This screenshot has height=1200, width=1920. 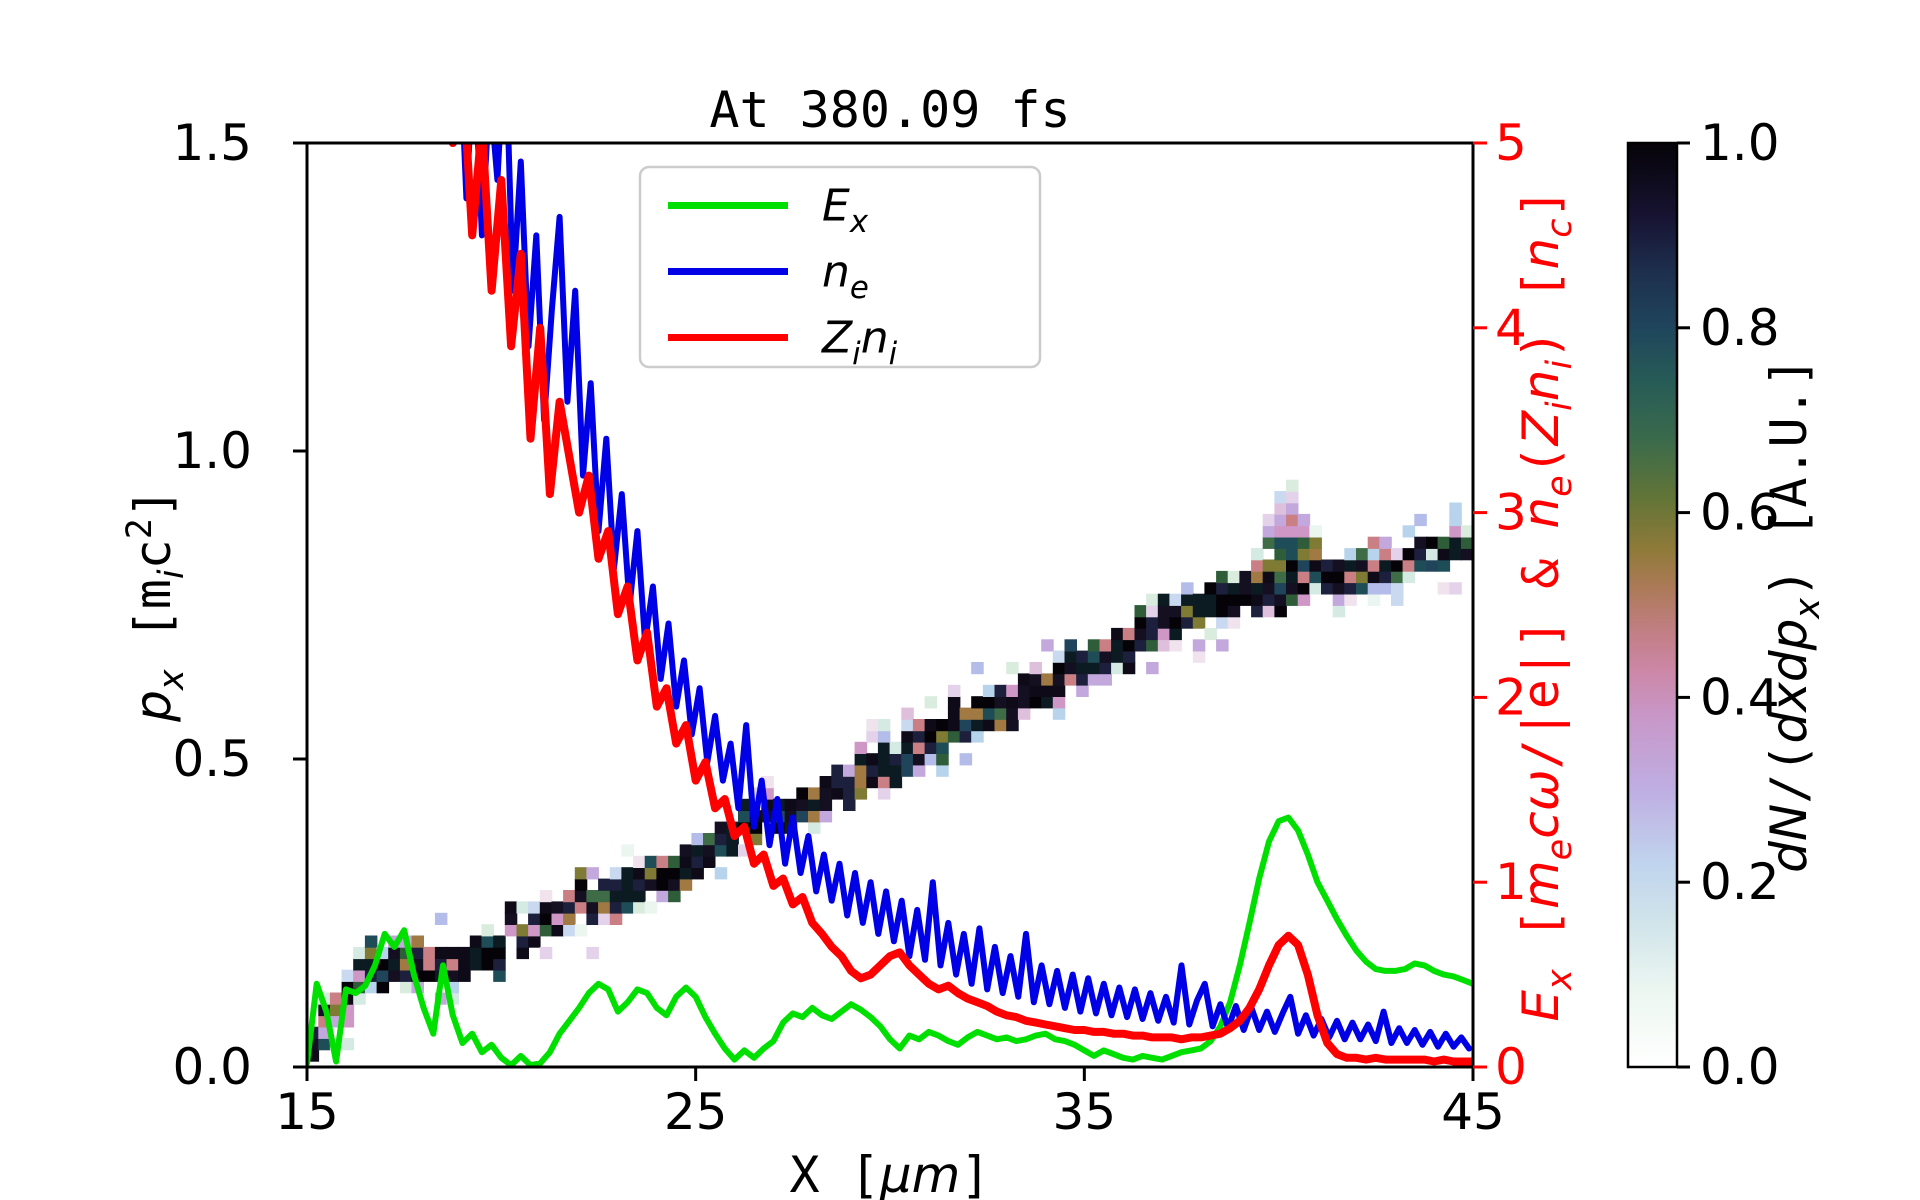 I want to click on y-right-axis-label: Ex [mecω/|e|] & ne(Zini) [nc], so click(x=1546, y=604).